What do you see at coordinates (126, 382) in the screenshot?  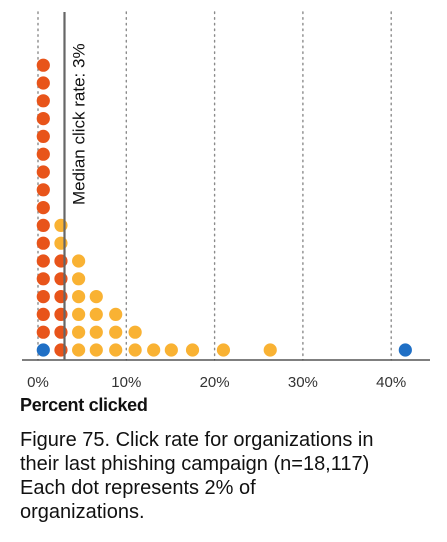 I see `x-tick-label: 10%` at bounding box center [126, 382].